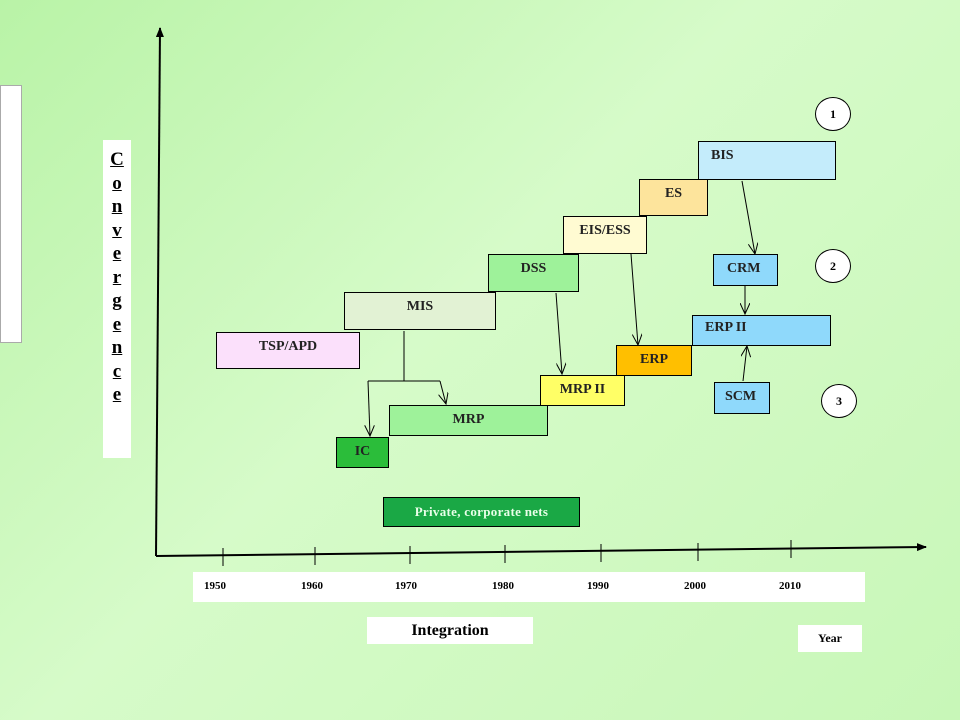  I want to click on box-es: ES, so click(673, 197).